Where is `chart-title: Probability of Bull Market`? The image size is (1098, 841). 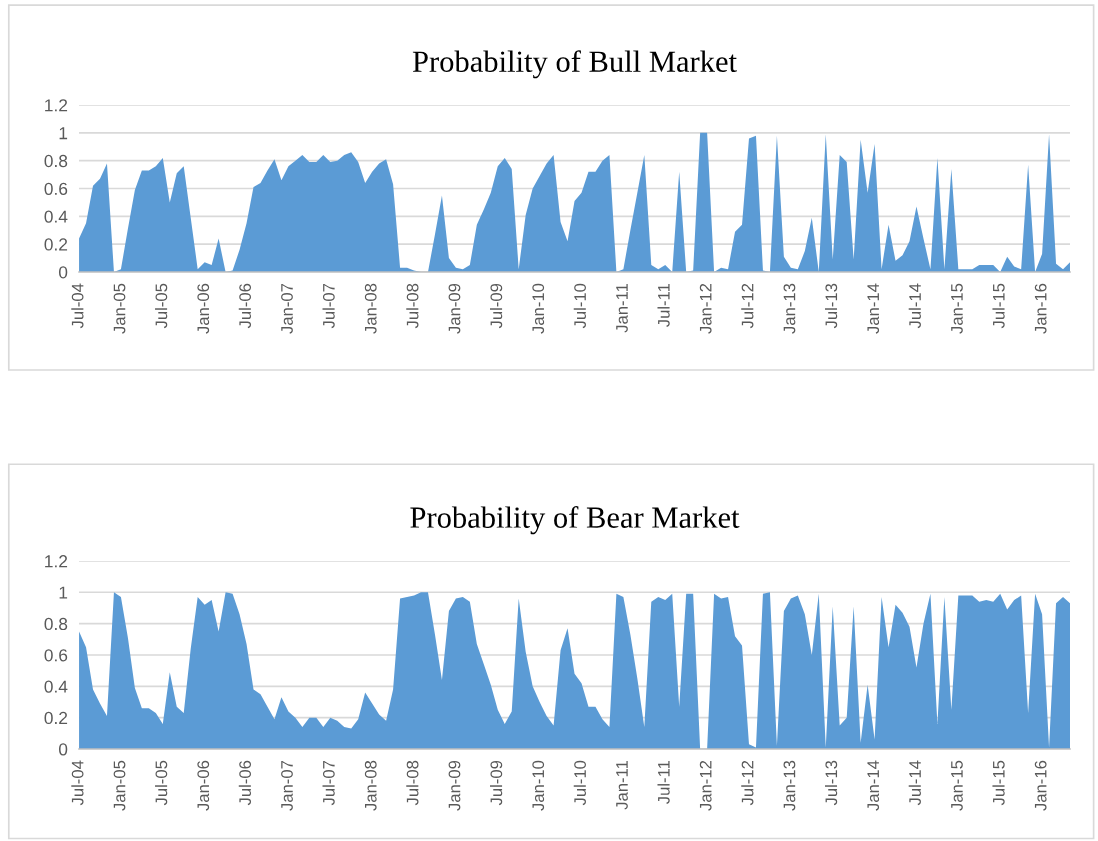
chart-title: Probability of Bull Market is located at coordinates (574, 64).